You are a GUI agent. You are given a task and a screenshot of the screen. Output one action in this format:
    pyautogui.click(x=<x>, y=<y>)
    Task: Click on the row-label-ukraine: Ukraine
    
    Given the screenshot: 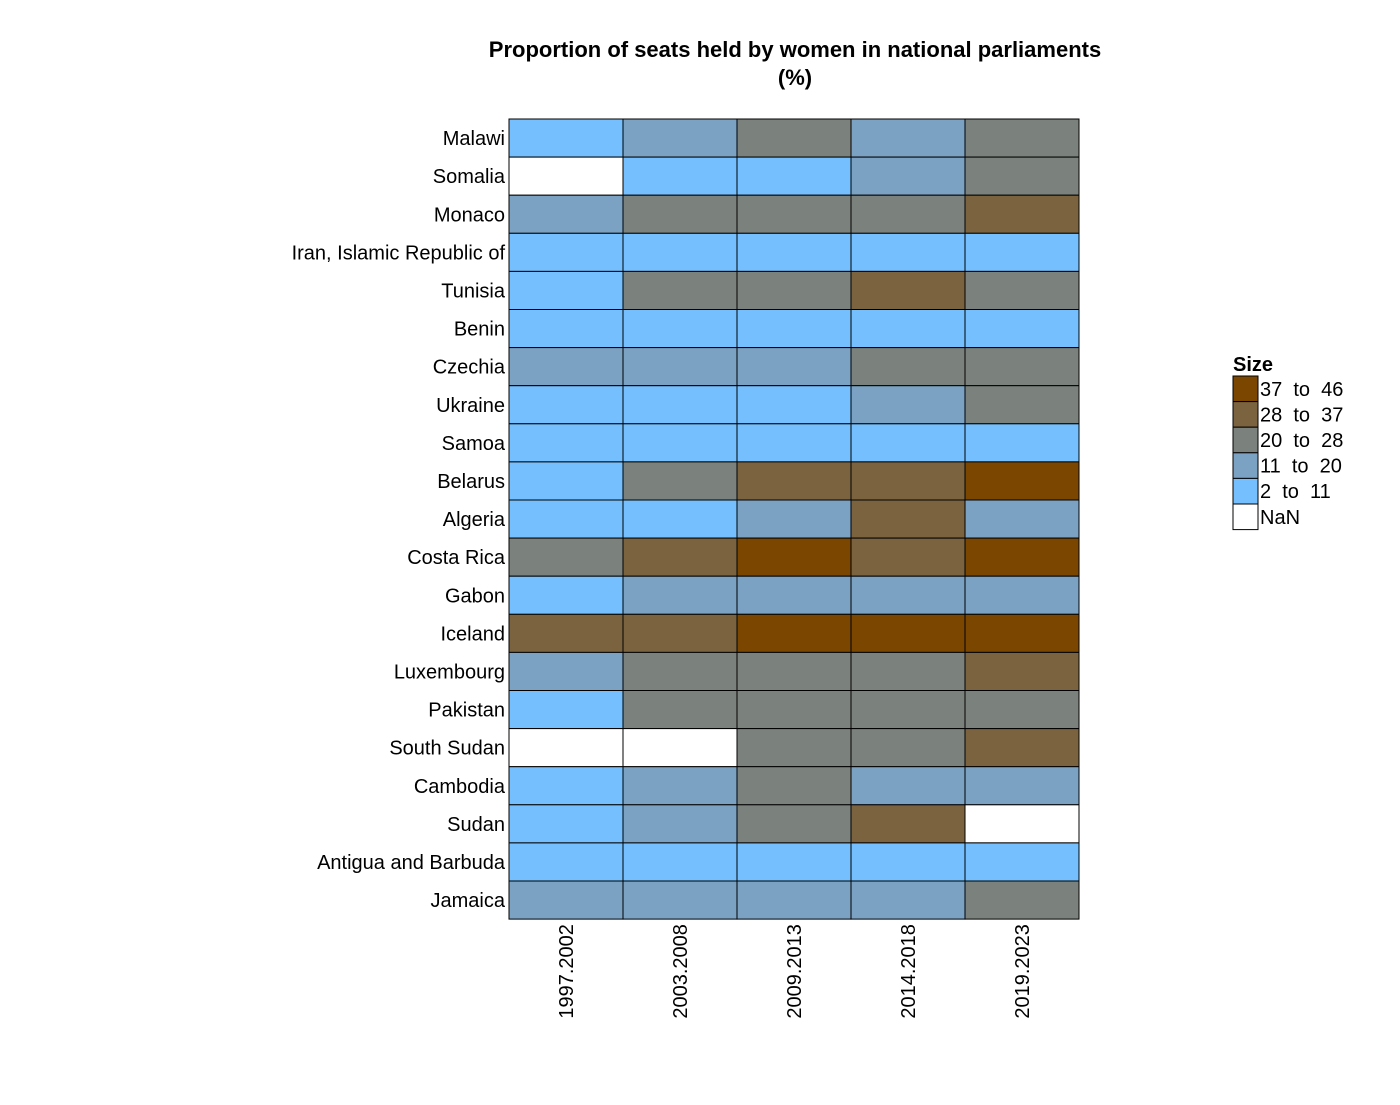 What is the action you would take?
    pyautogui.click(x=470, y=406)
    